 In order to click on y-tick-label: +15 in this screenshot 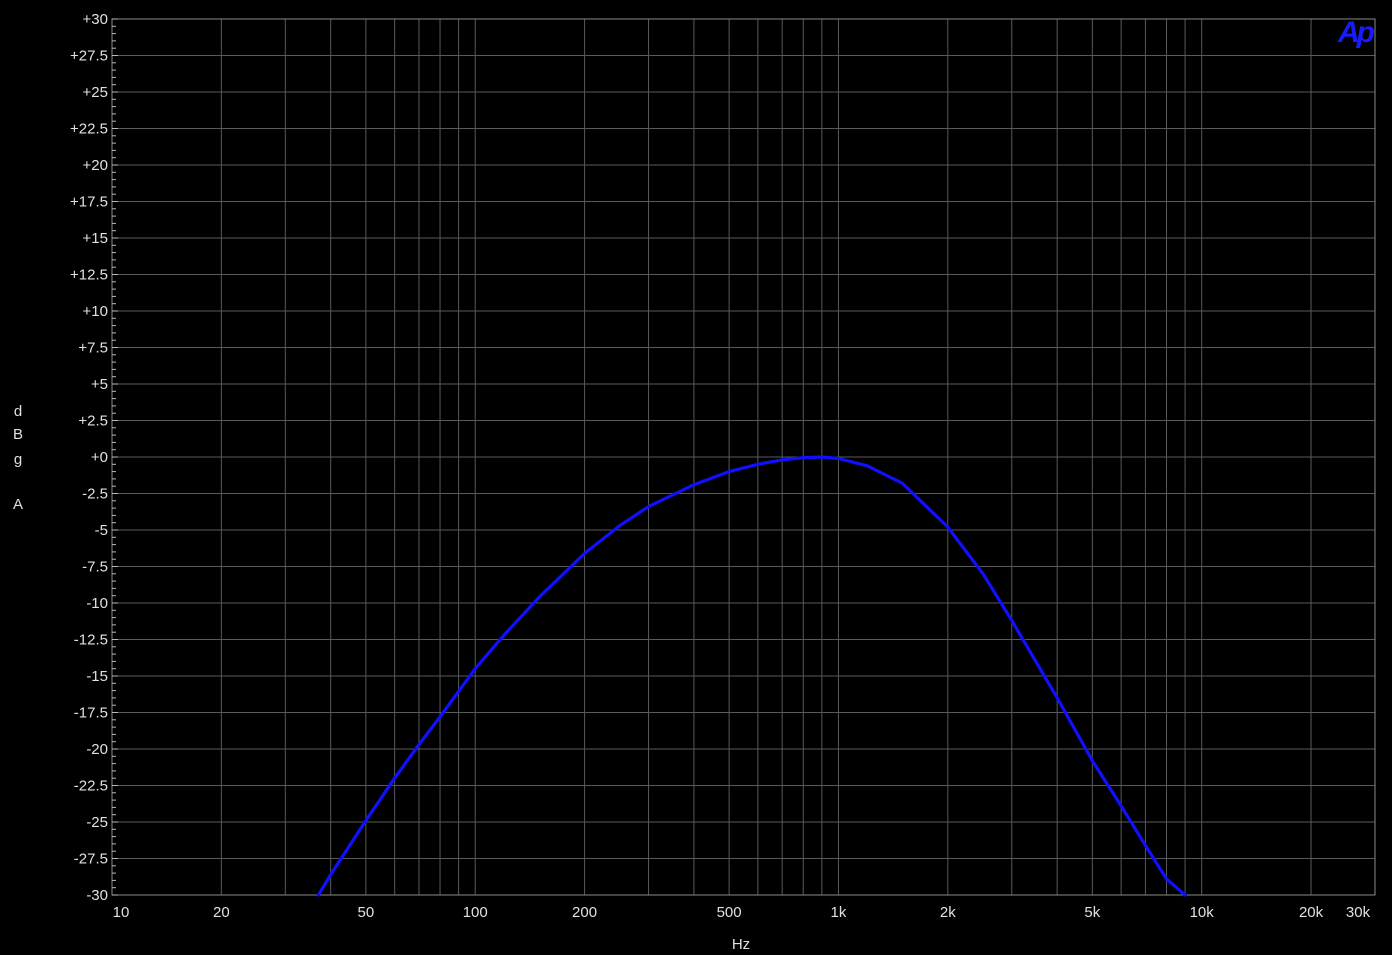, I will do `click(95, 238)`.